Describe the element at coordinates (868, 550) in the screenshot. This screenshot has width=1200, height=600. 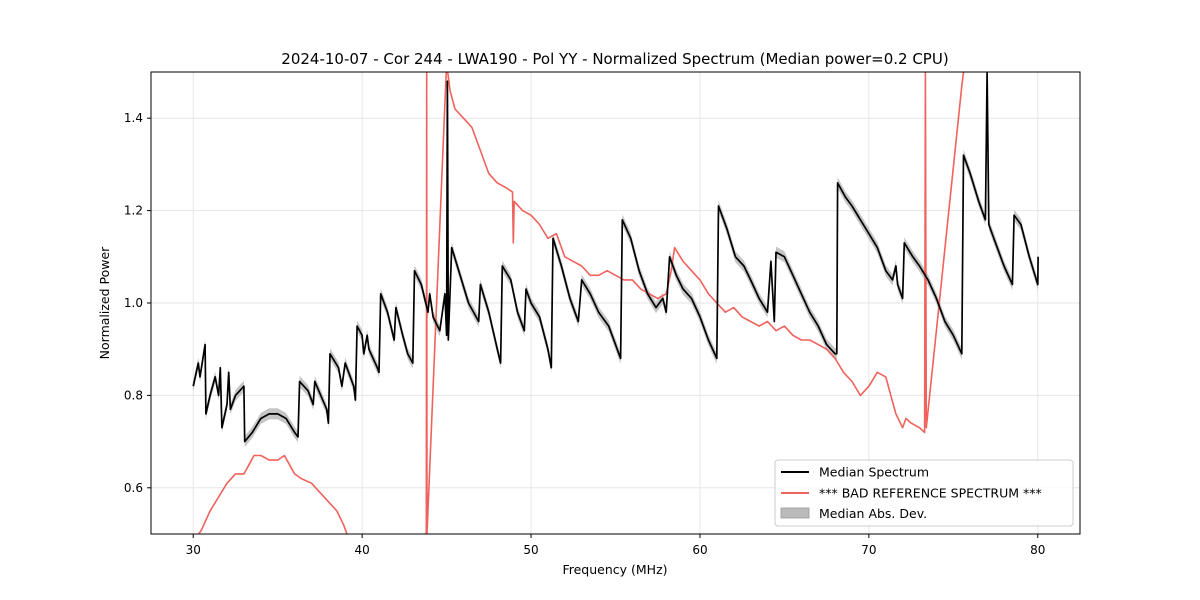
I see `x-tick-label: 70` at that location.